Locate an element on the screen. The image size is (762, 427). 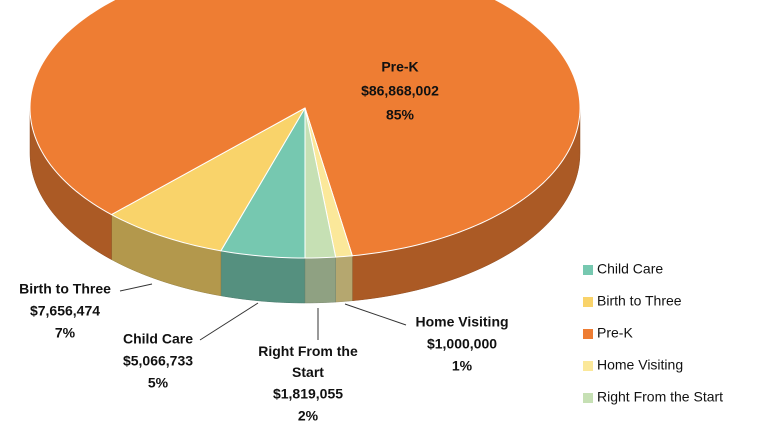
data-label: 85% is located at coordinates (400, 115).